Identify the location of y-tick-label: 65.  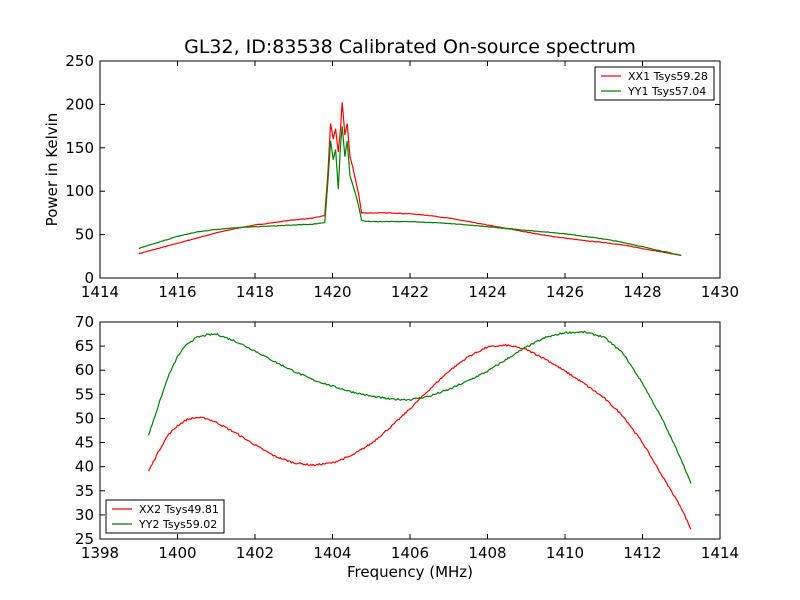
(84, 346).